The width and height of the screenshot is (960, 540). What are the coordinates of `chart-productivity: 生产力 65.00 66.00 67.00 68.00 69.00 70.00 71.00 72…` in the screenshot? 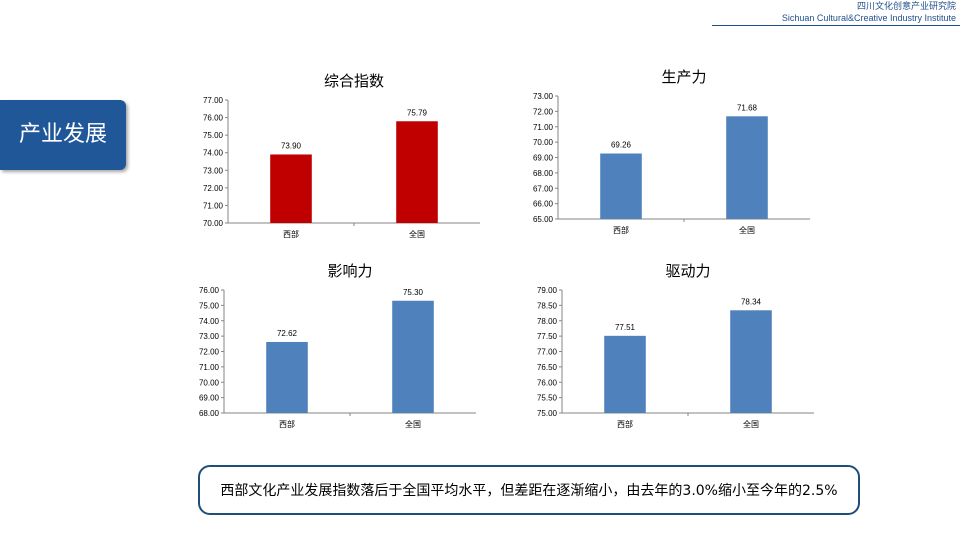 It's located at (670, 154).